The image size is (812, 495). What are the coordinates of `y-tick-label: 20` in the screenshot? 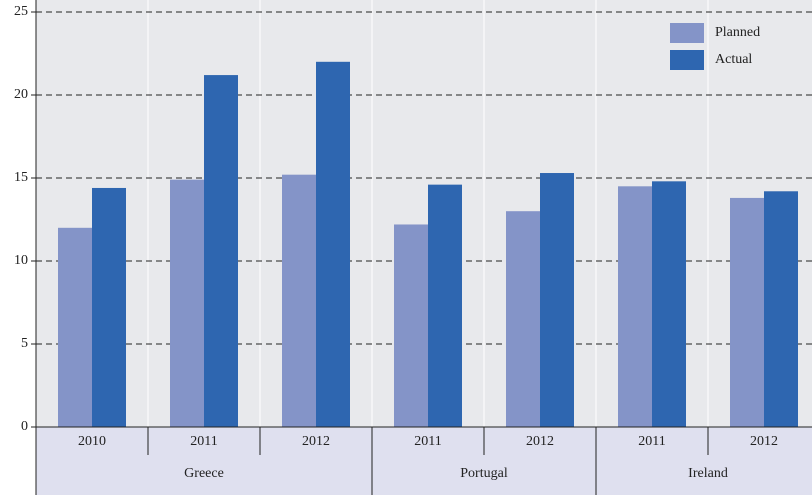 It's located at (21, 94).